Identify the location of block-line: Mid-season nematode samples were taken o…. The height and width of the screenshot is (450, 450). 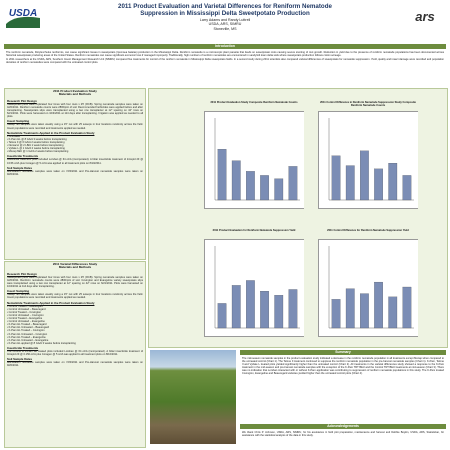
(75, 172).